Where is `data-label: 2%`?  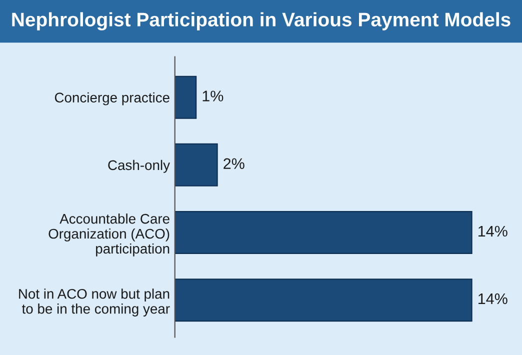
data-label: 2% is located at coordinates (234, 163).